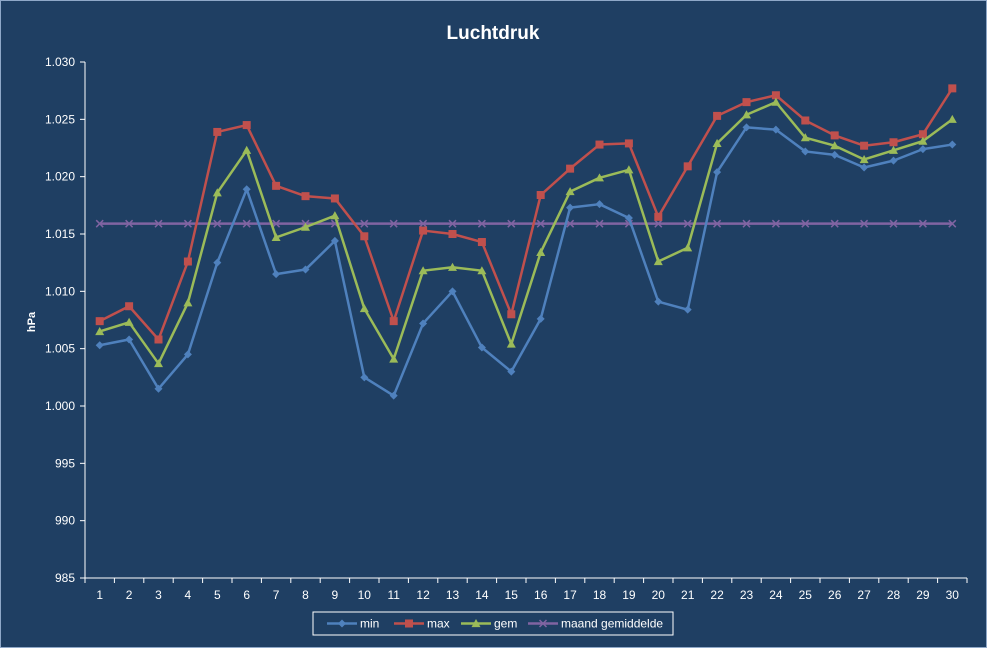 Image resolution: width=987 pixels, height=648 pixels. What do you see at coordinates (353, 624) in the screenshot?
I see `legend-entry-min: min` at bounding box center [353, 624].